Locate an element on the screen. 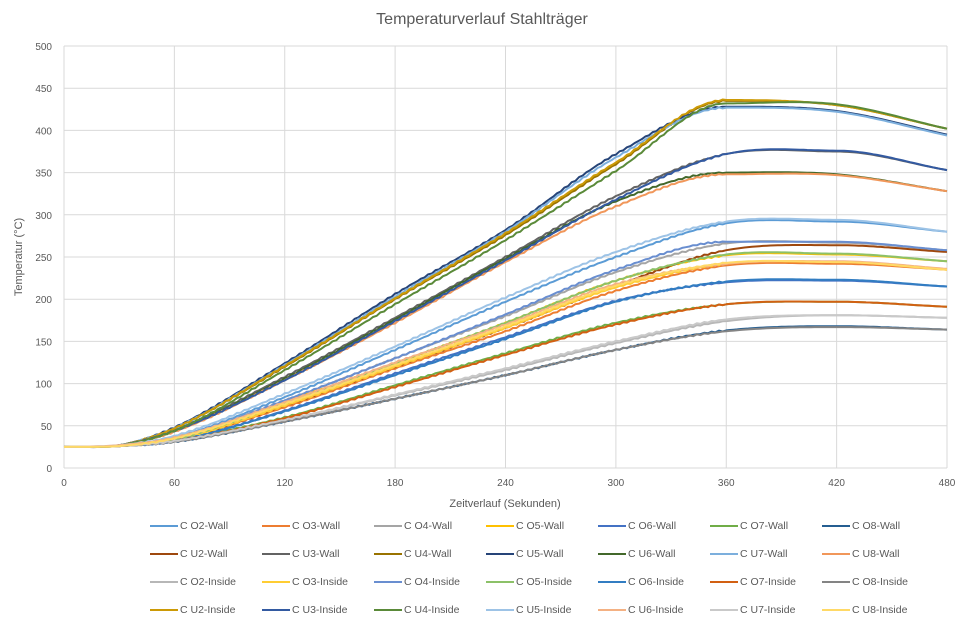 This screenshot has height=624, width=964. legend-item: C O8-Inside is located at coordinates (878, 582).